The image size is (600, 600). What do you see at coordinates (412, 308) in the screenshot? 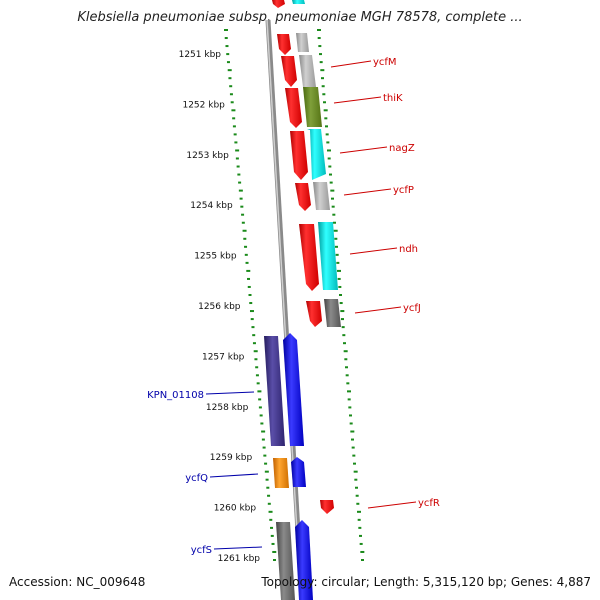
I see `gene-label-ycfj: ycfJ` at bounding box center [412, 308].